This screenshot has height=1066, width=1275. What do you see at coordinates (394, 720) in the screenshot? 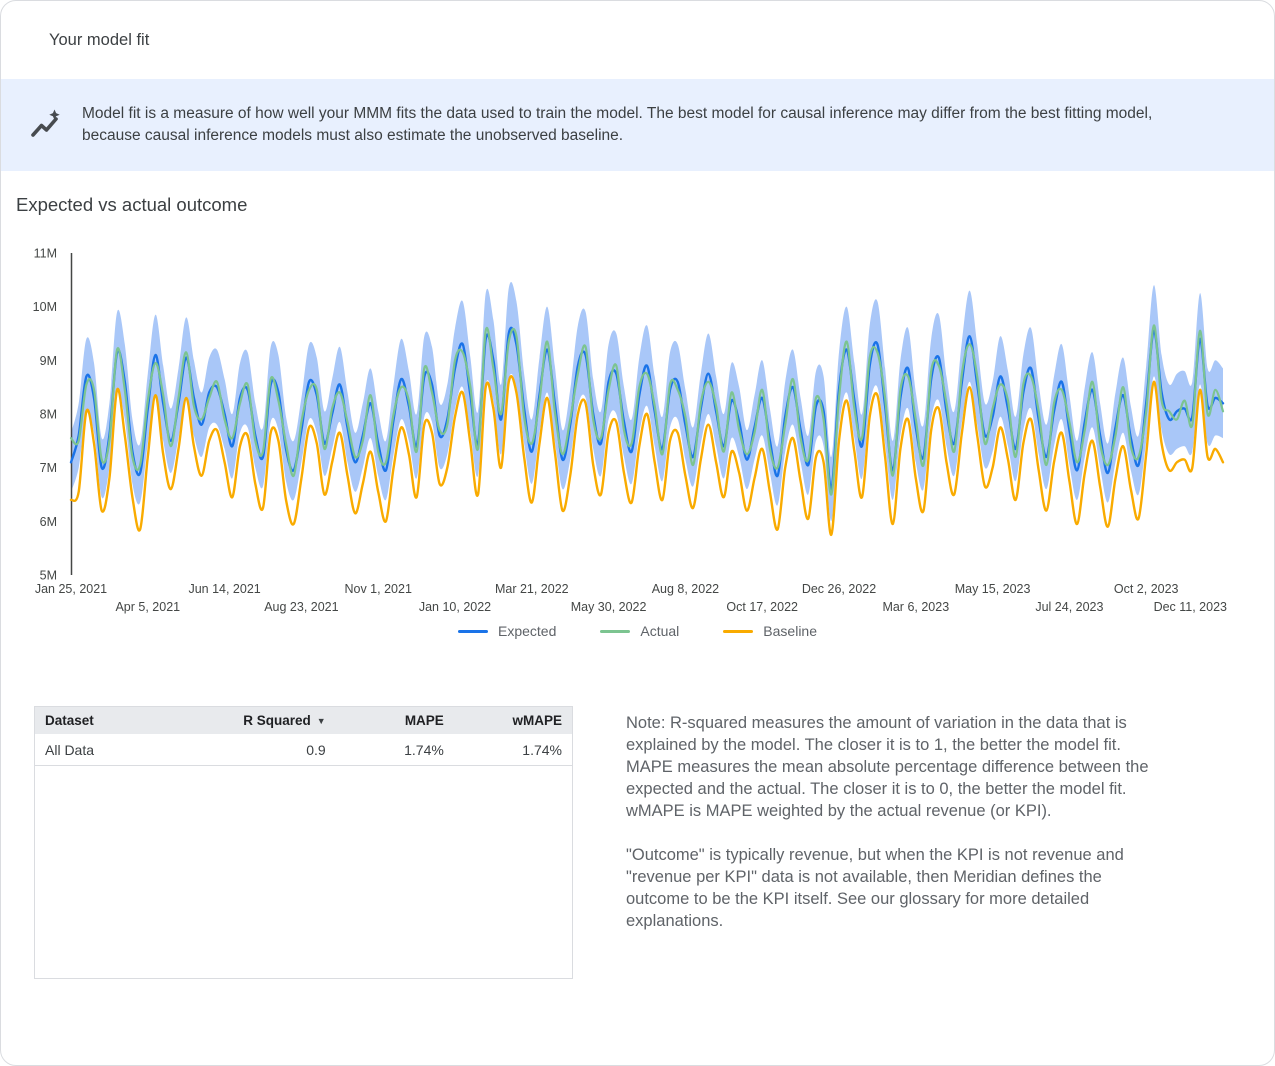
I see `column-header-mape: MAPE` at bounding box center [394, 720].